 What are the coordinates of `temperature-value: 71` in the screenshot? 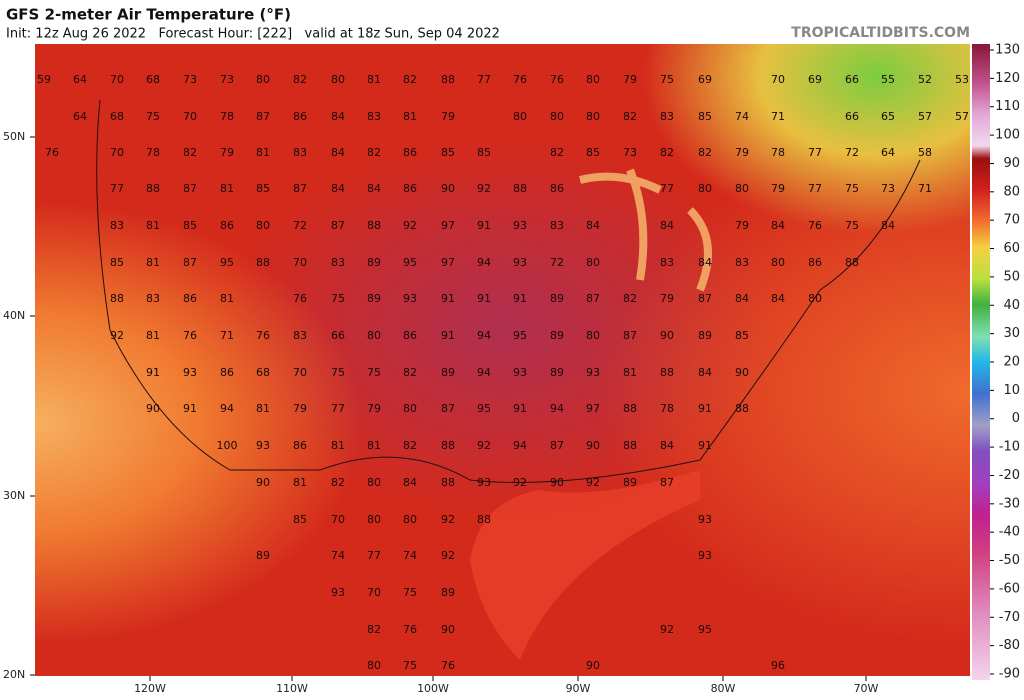 It's located at (925, 188).